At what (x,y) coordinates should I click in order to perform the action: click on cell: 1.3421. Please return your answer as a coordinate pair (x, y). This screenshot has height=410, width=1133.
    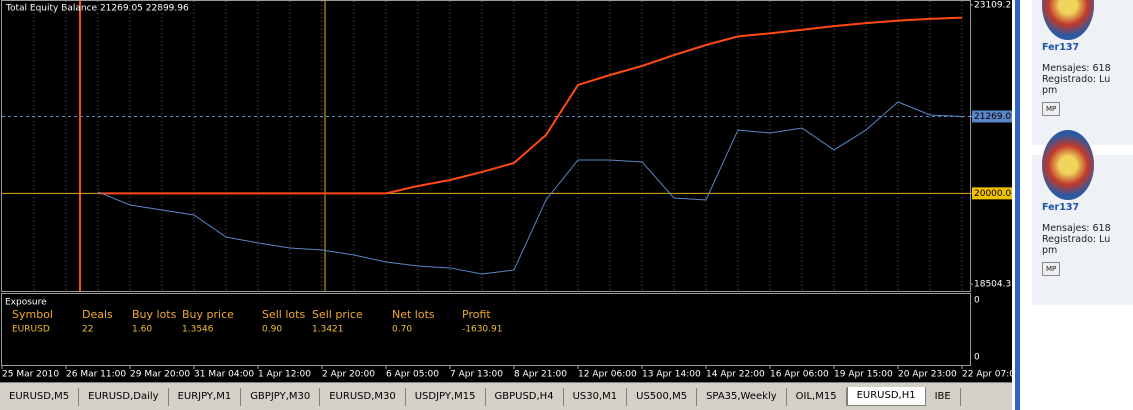
    Looking at the image, I should click on (328, 330).